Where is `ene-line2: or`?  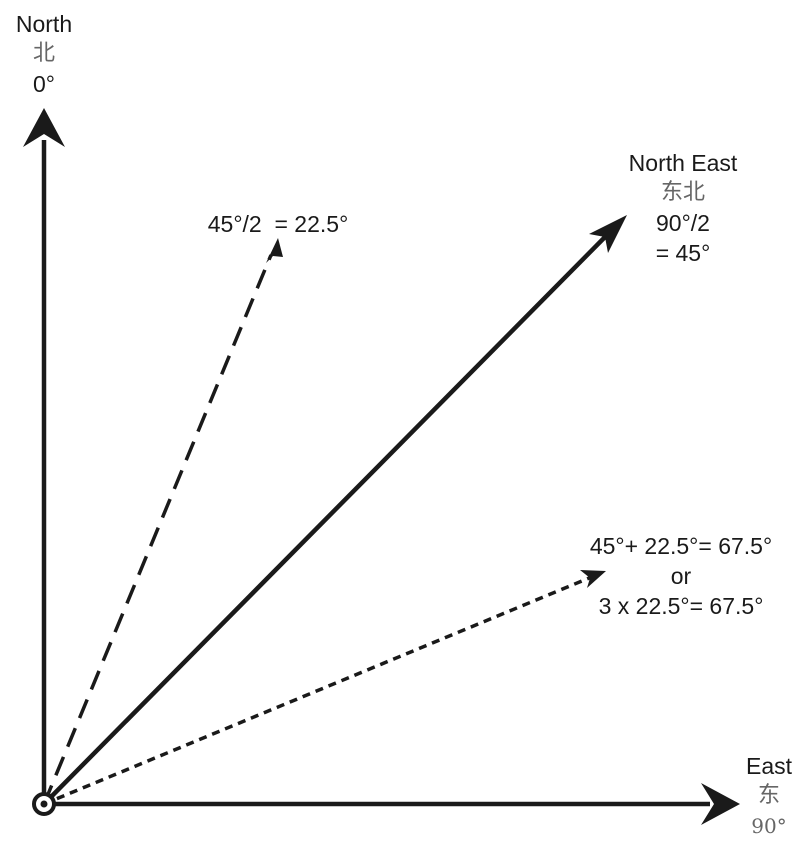
ene-line2: or is located at coordinates (681, 576).